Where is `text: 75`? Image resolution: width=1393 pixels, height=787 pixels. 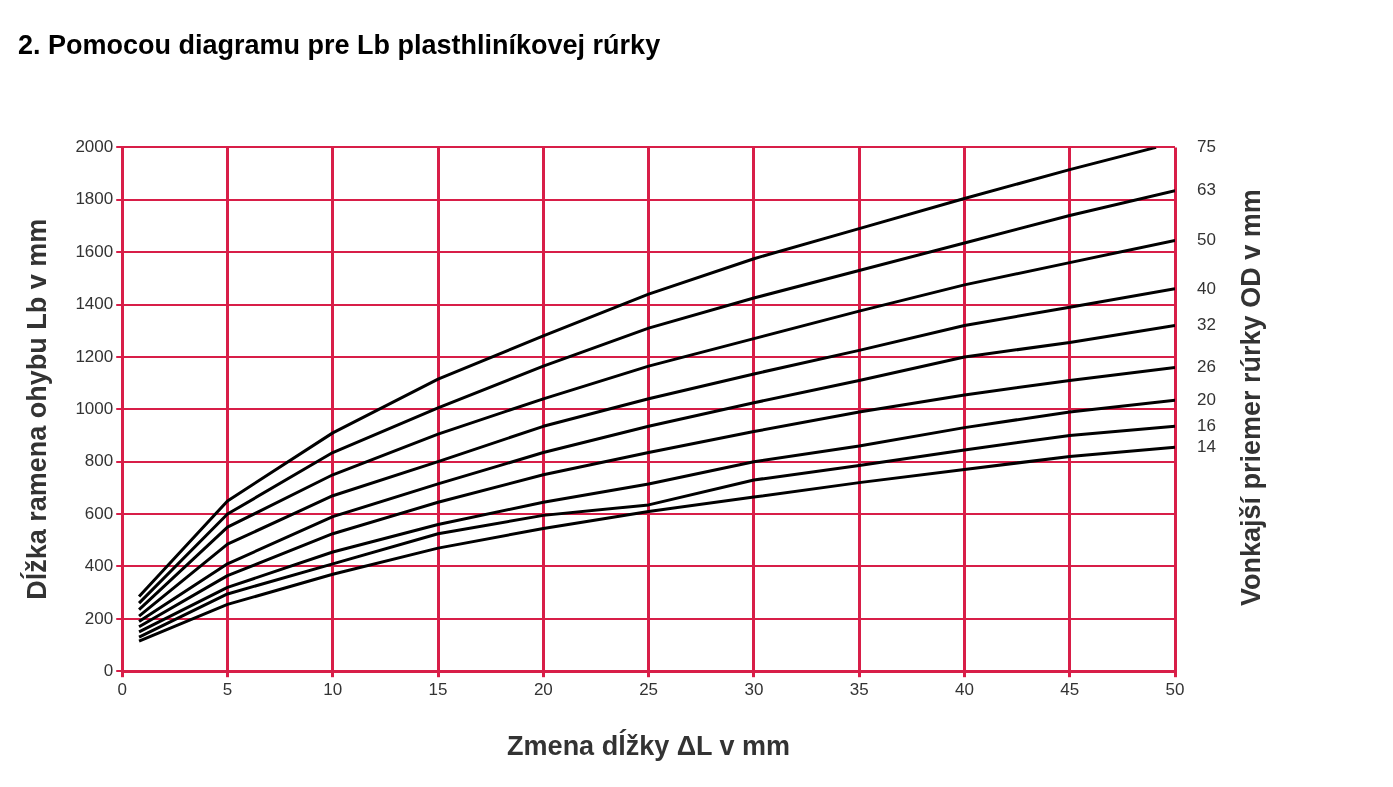
text: 75 is located at coordinates (1206, 147).